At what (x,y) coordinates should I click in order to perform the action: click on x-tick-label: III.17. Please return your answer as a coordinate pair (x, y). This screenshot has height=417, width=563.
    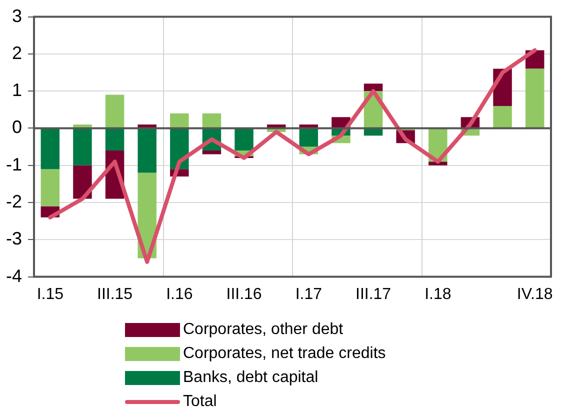
    Looking at the image, I should click on (373, 294).